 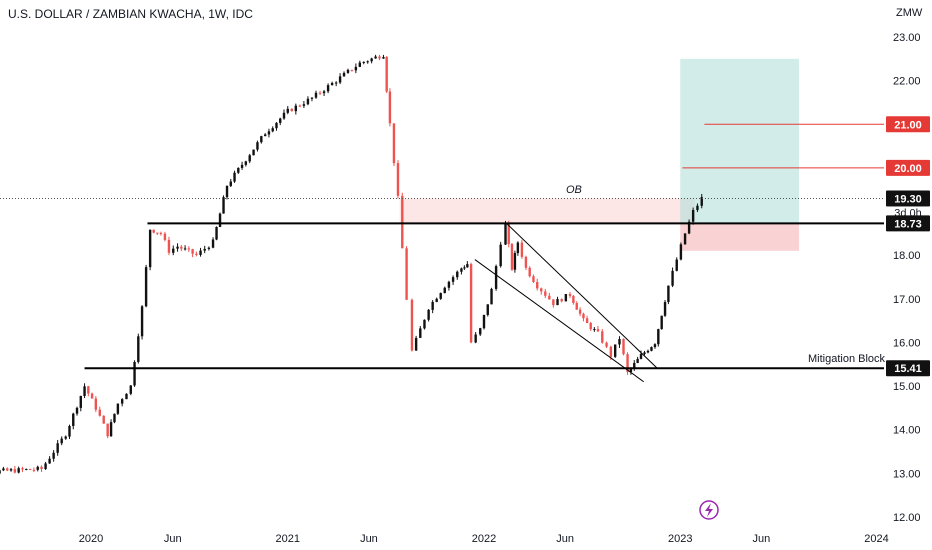 I want to click on channel-lower-line, so click(x=559, y=321).